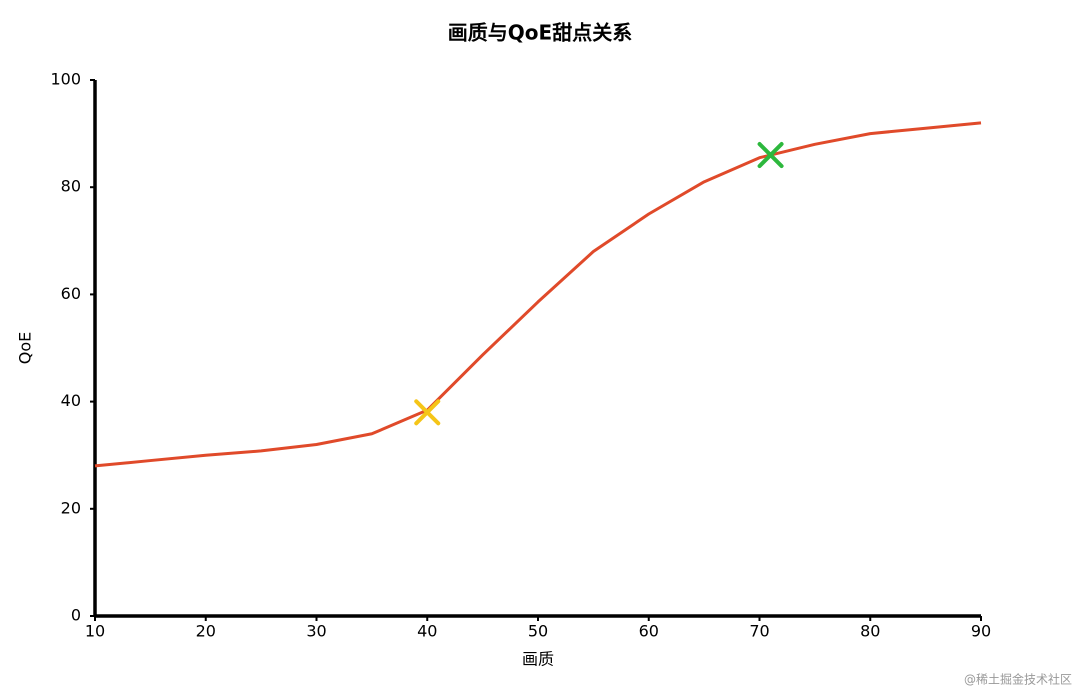 The height and width of the screenshot is (691, 1080). What do you see at coordinates (540, 33) in the screenshot?
I see `chart-title: 画质与QoE甜点关系` at bounding box center [540, 33].